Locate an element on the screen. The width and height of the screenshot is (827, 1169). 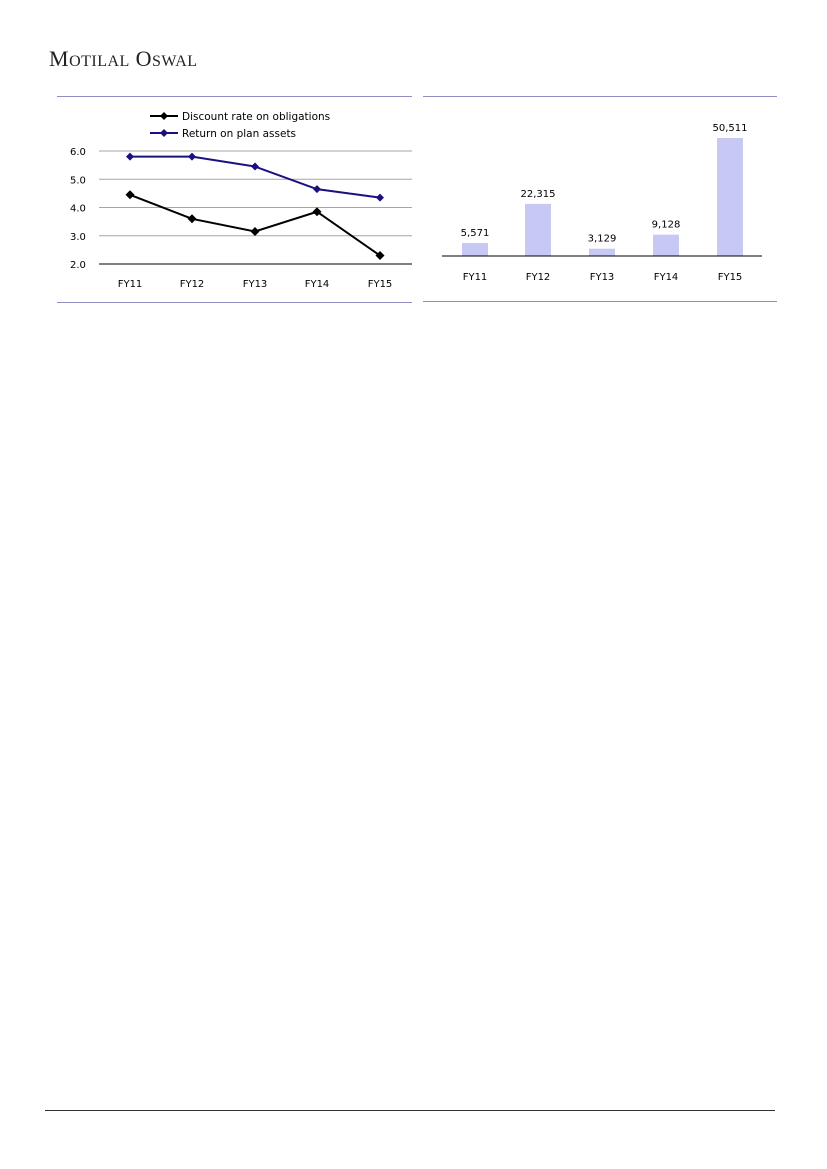
y-tick-label: 2.0 is located at coordinates (78, 265).